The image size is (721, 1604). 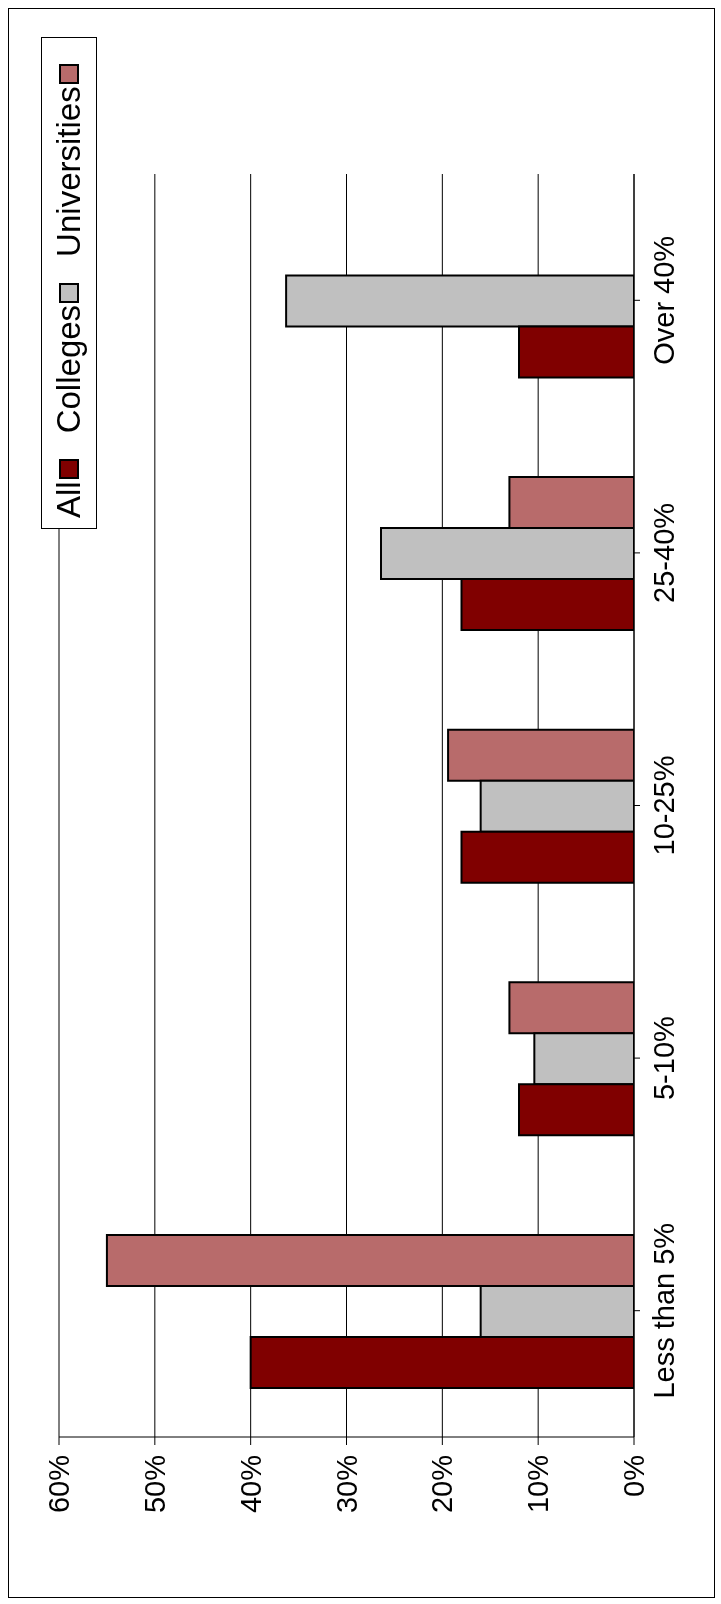 I want to click on y-tick-label: 10-25%, so click(x=664, y=805).